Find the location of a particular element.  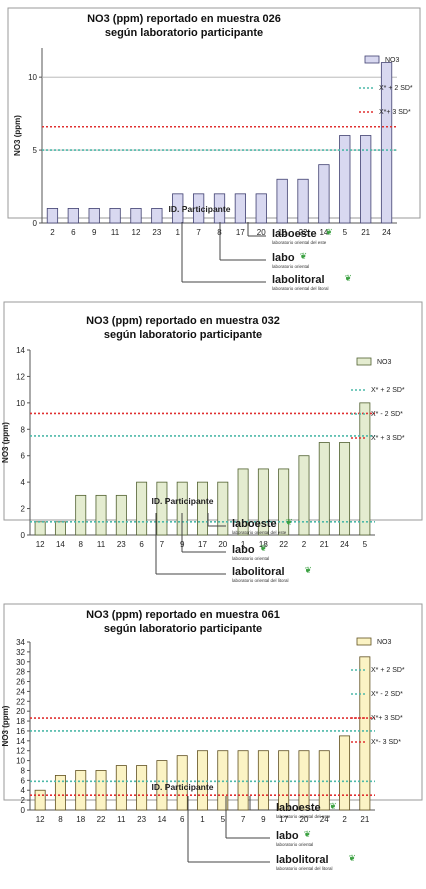

x-tick-label: 9 is located at coordinates (94, 232).